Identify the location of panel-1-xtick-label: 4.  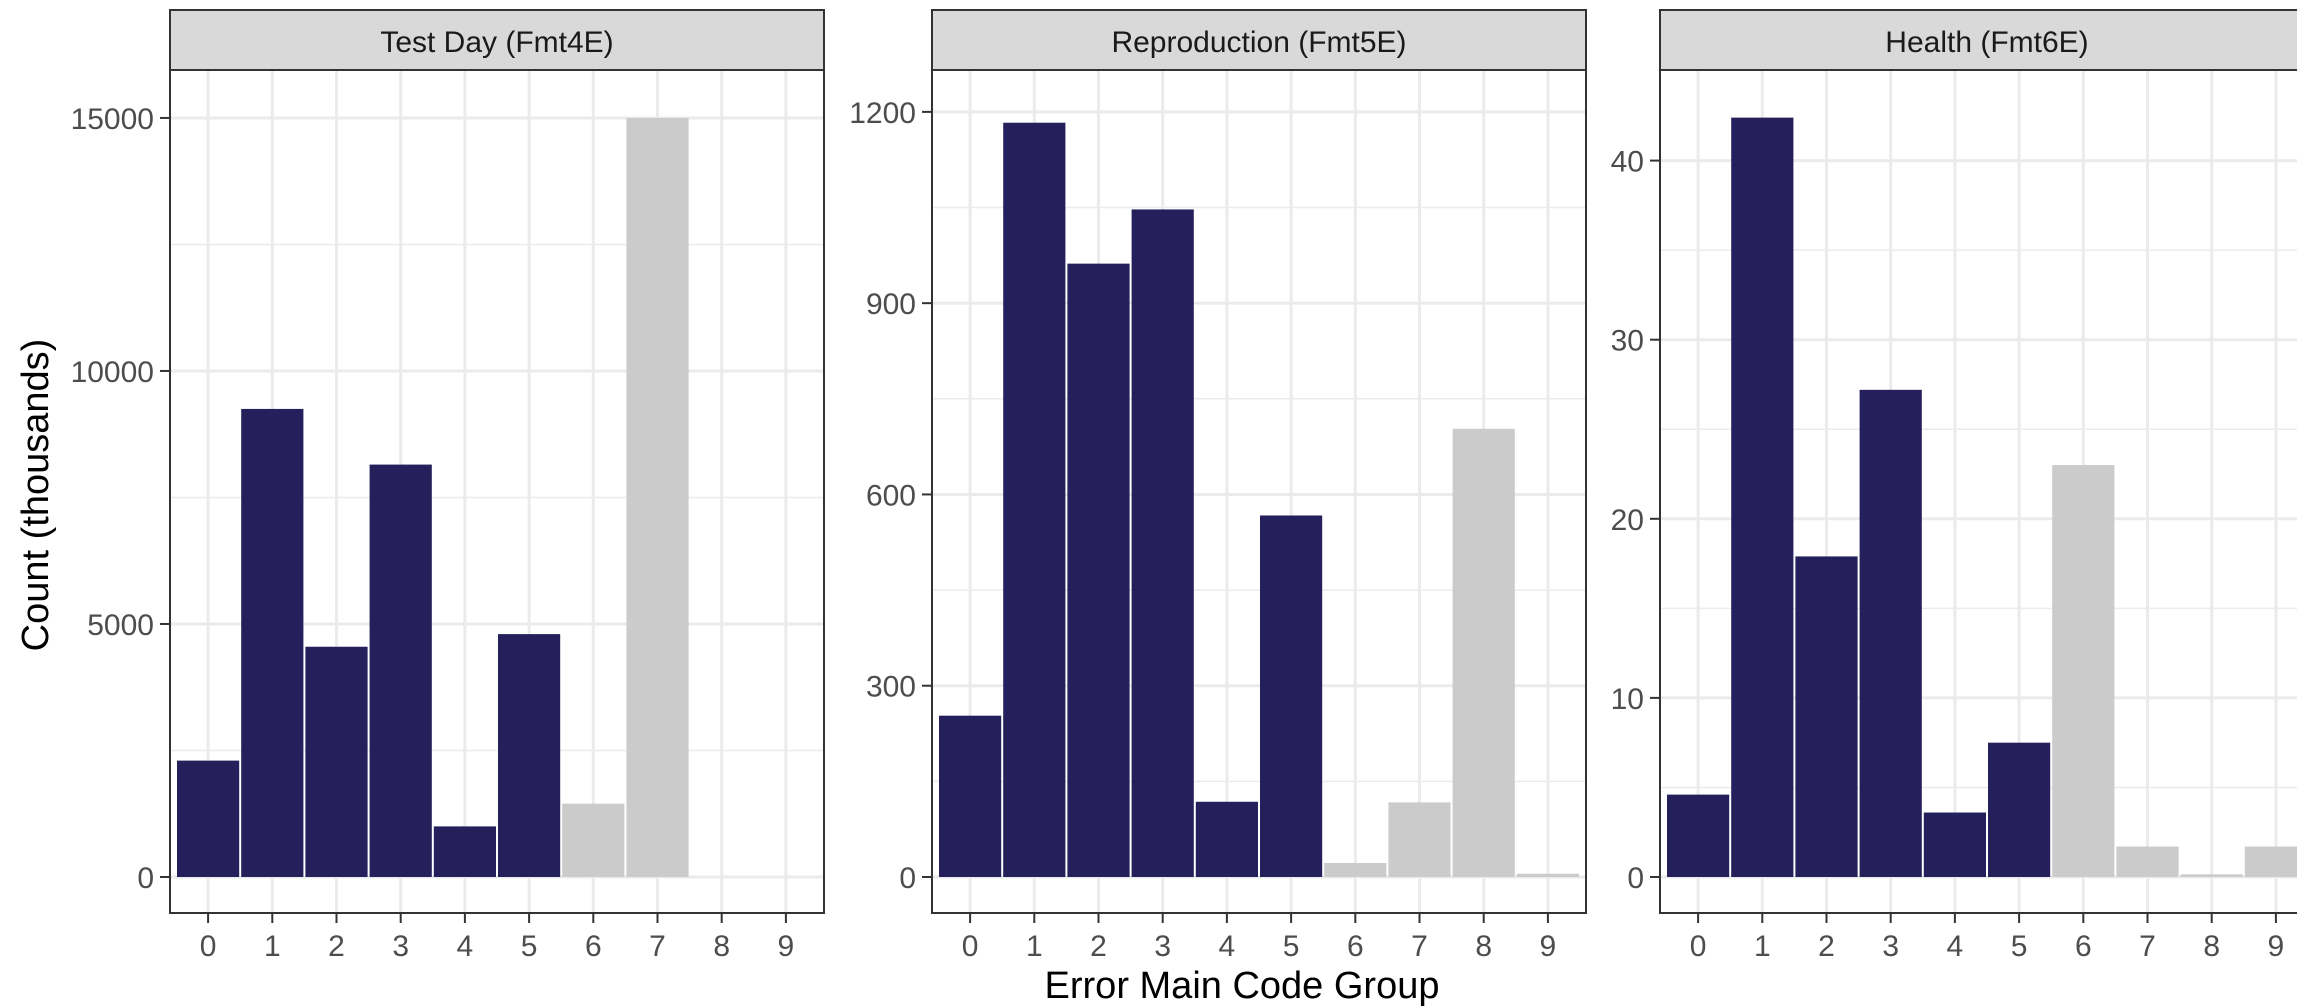
(1227, 946).